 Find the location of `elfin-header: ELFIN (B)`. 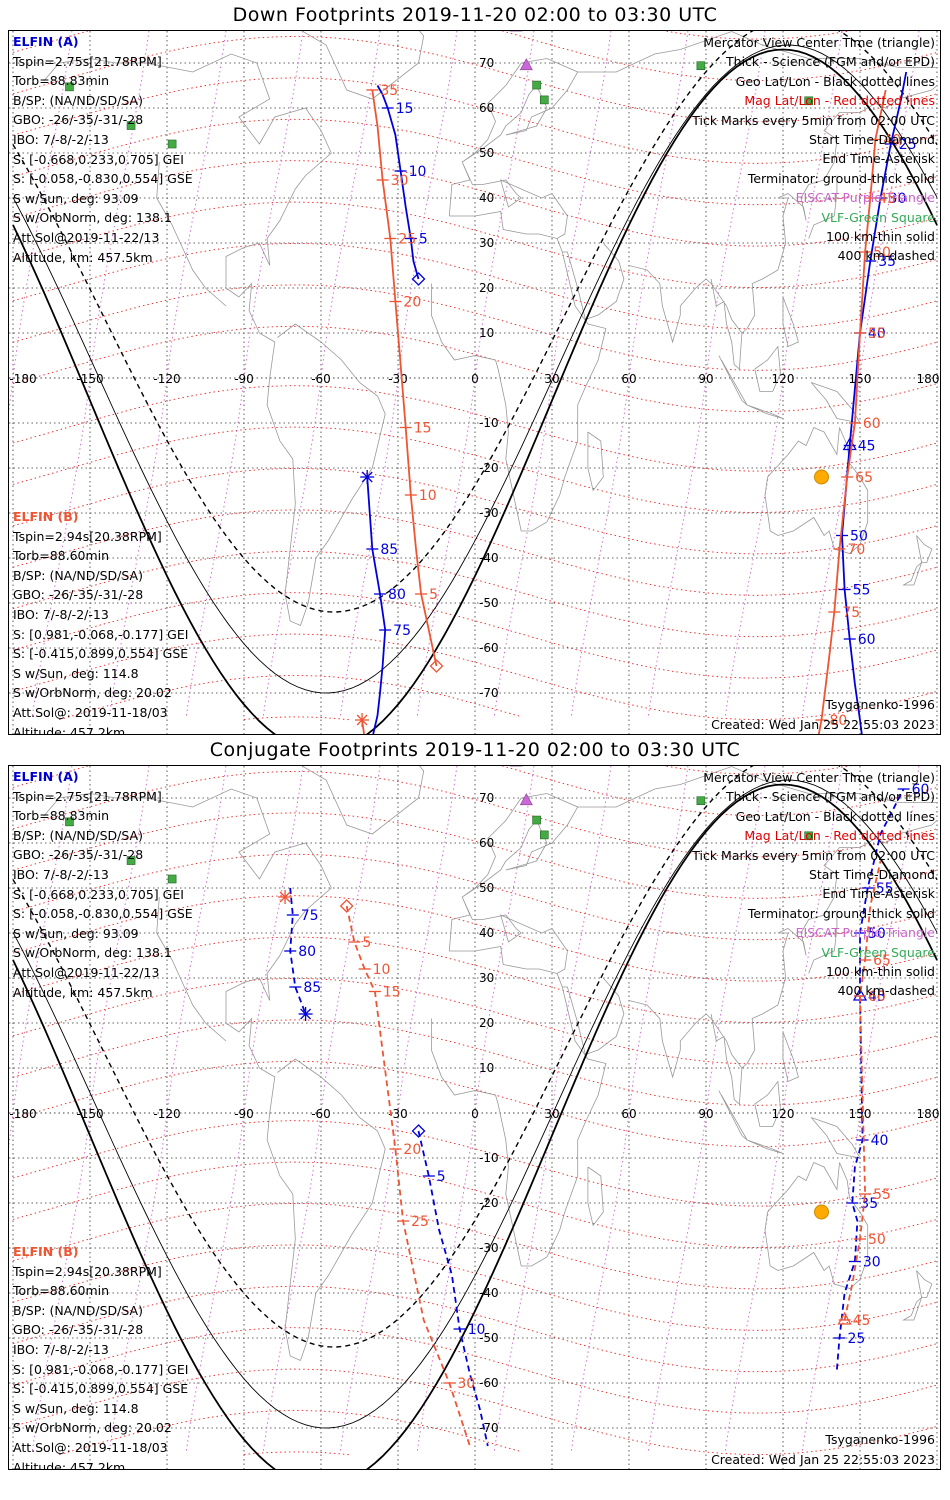

elfin-header: ELFIN (B) is located at coordinates (46, 1251).